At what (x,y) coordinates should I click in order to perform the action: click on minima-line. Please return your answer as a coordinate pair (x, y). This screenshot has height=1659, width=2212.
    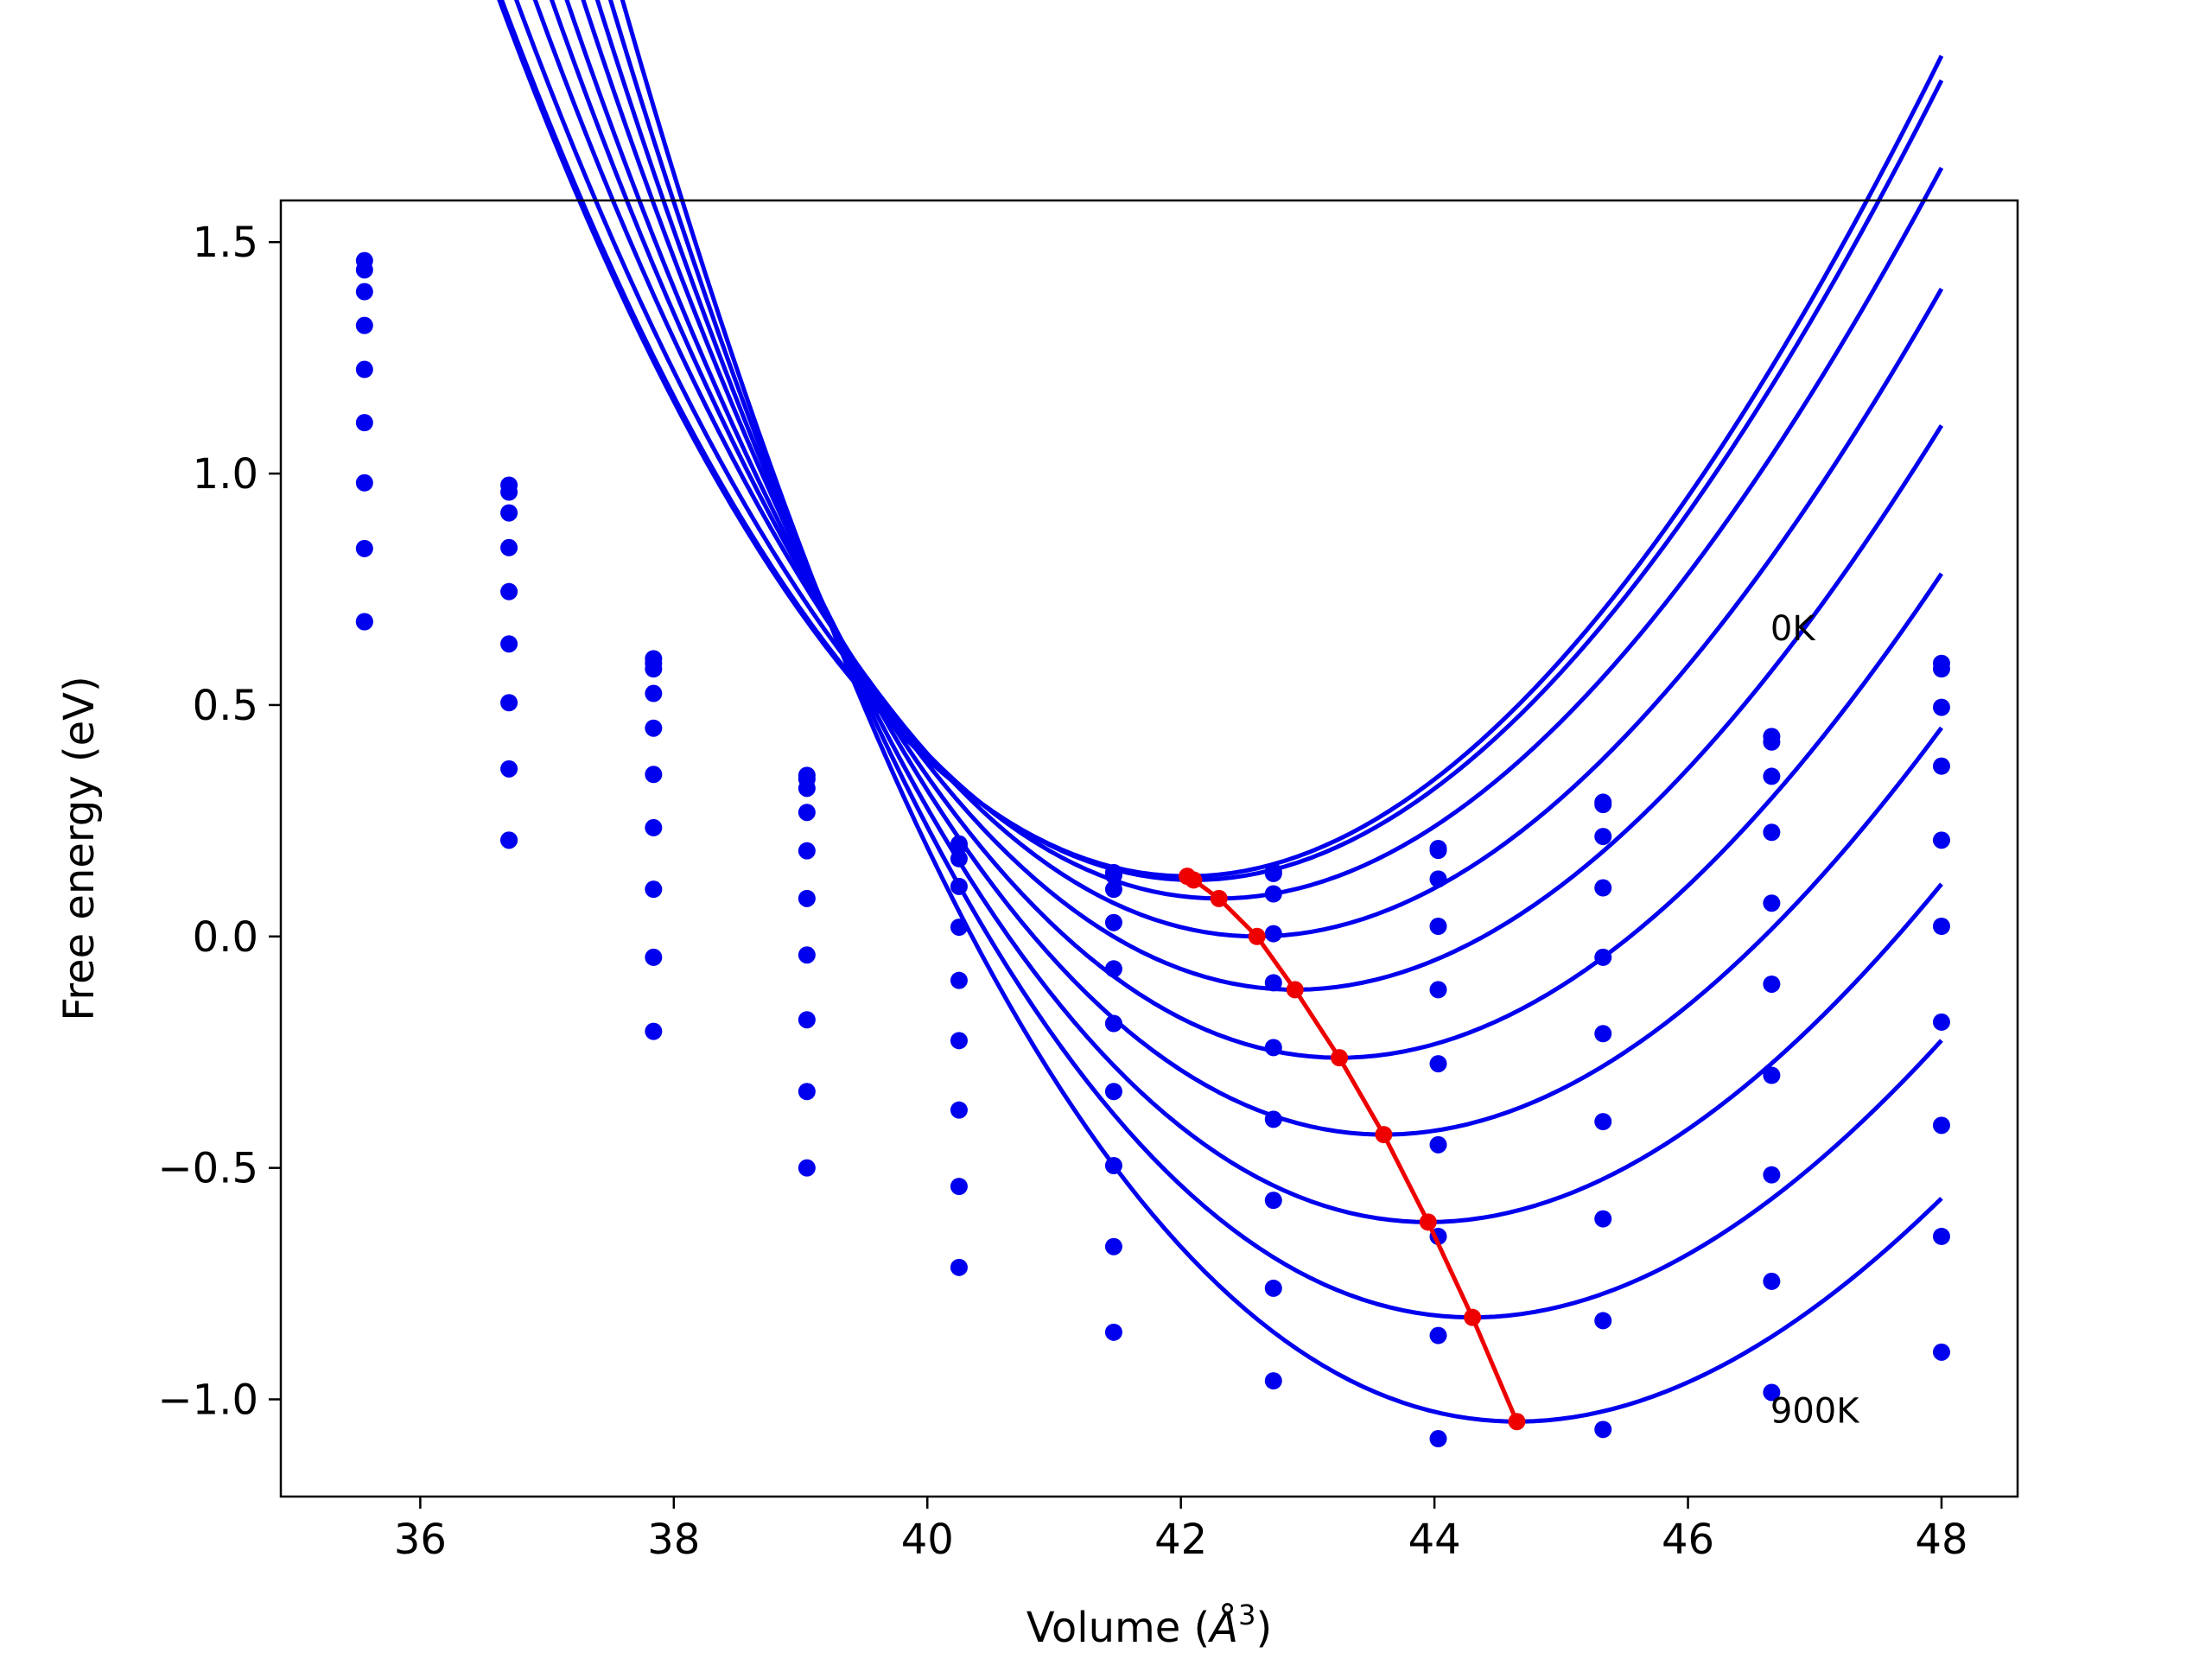
    Looking at the image, I should click on (1352, 1148).